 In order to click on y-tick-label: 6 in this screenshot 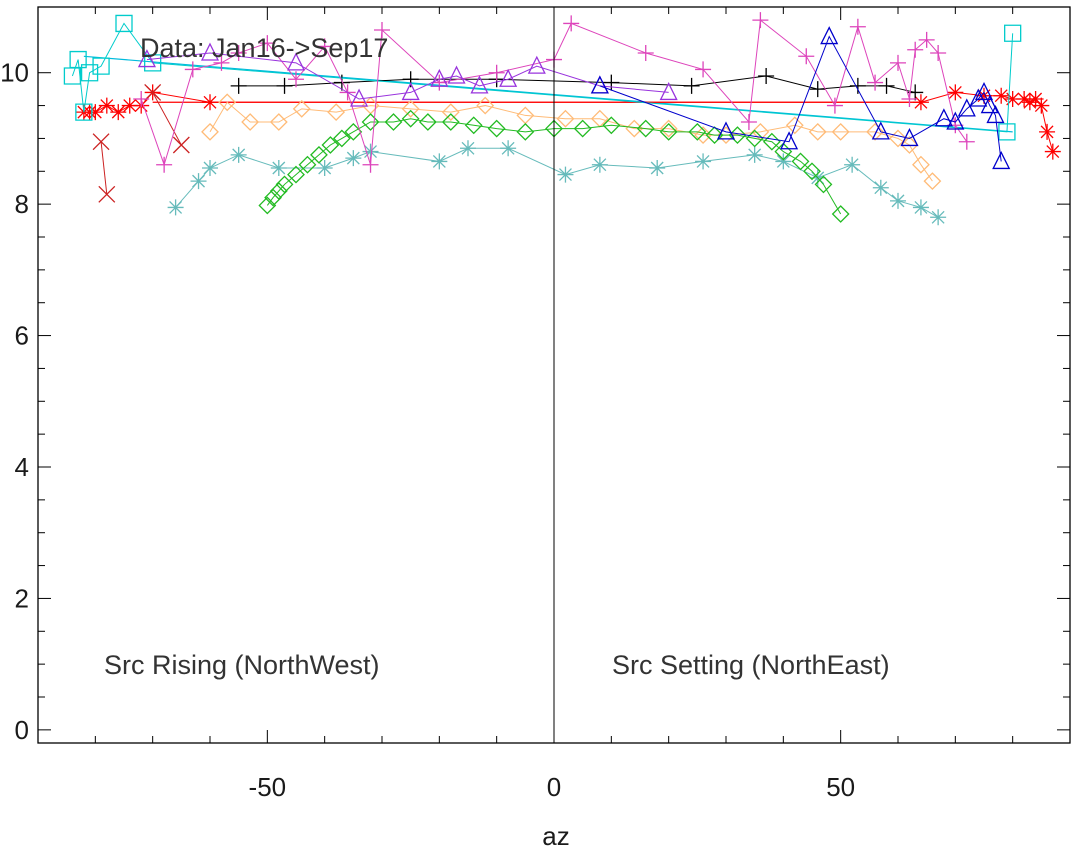, I will do `click(22, 336)`.